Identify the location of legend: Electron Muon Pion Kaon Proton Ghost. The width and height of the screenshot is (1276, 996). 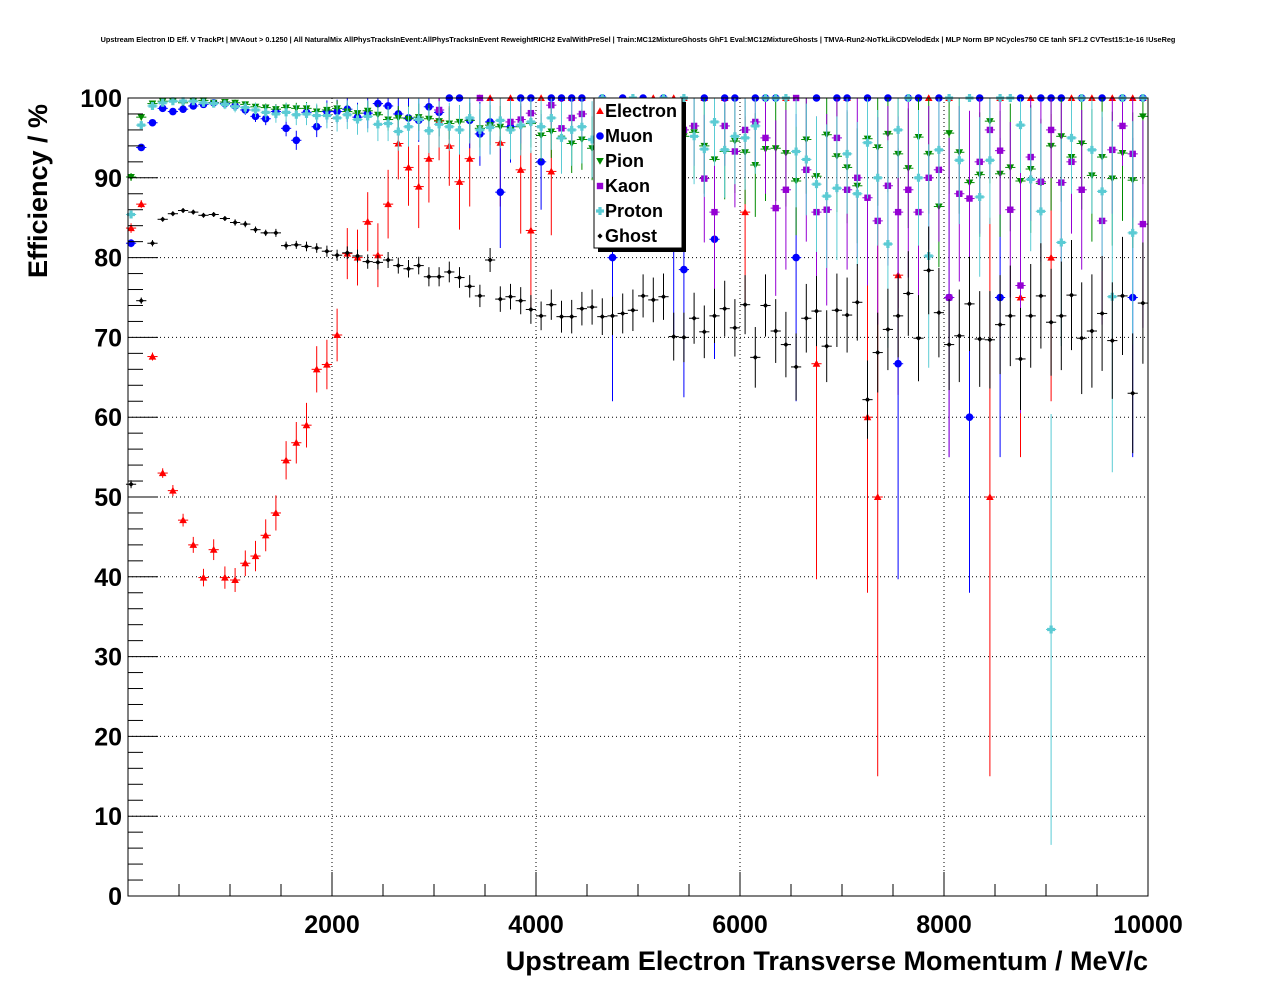
(639, 174).